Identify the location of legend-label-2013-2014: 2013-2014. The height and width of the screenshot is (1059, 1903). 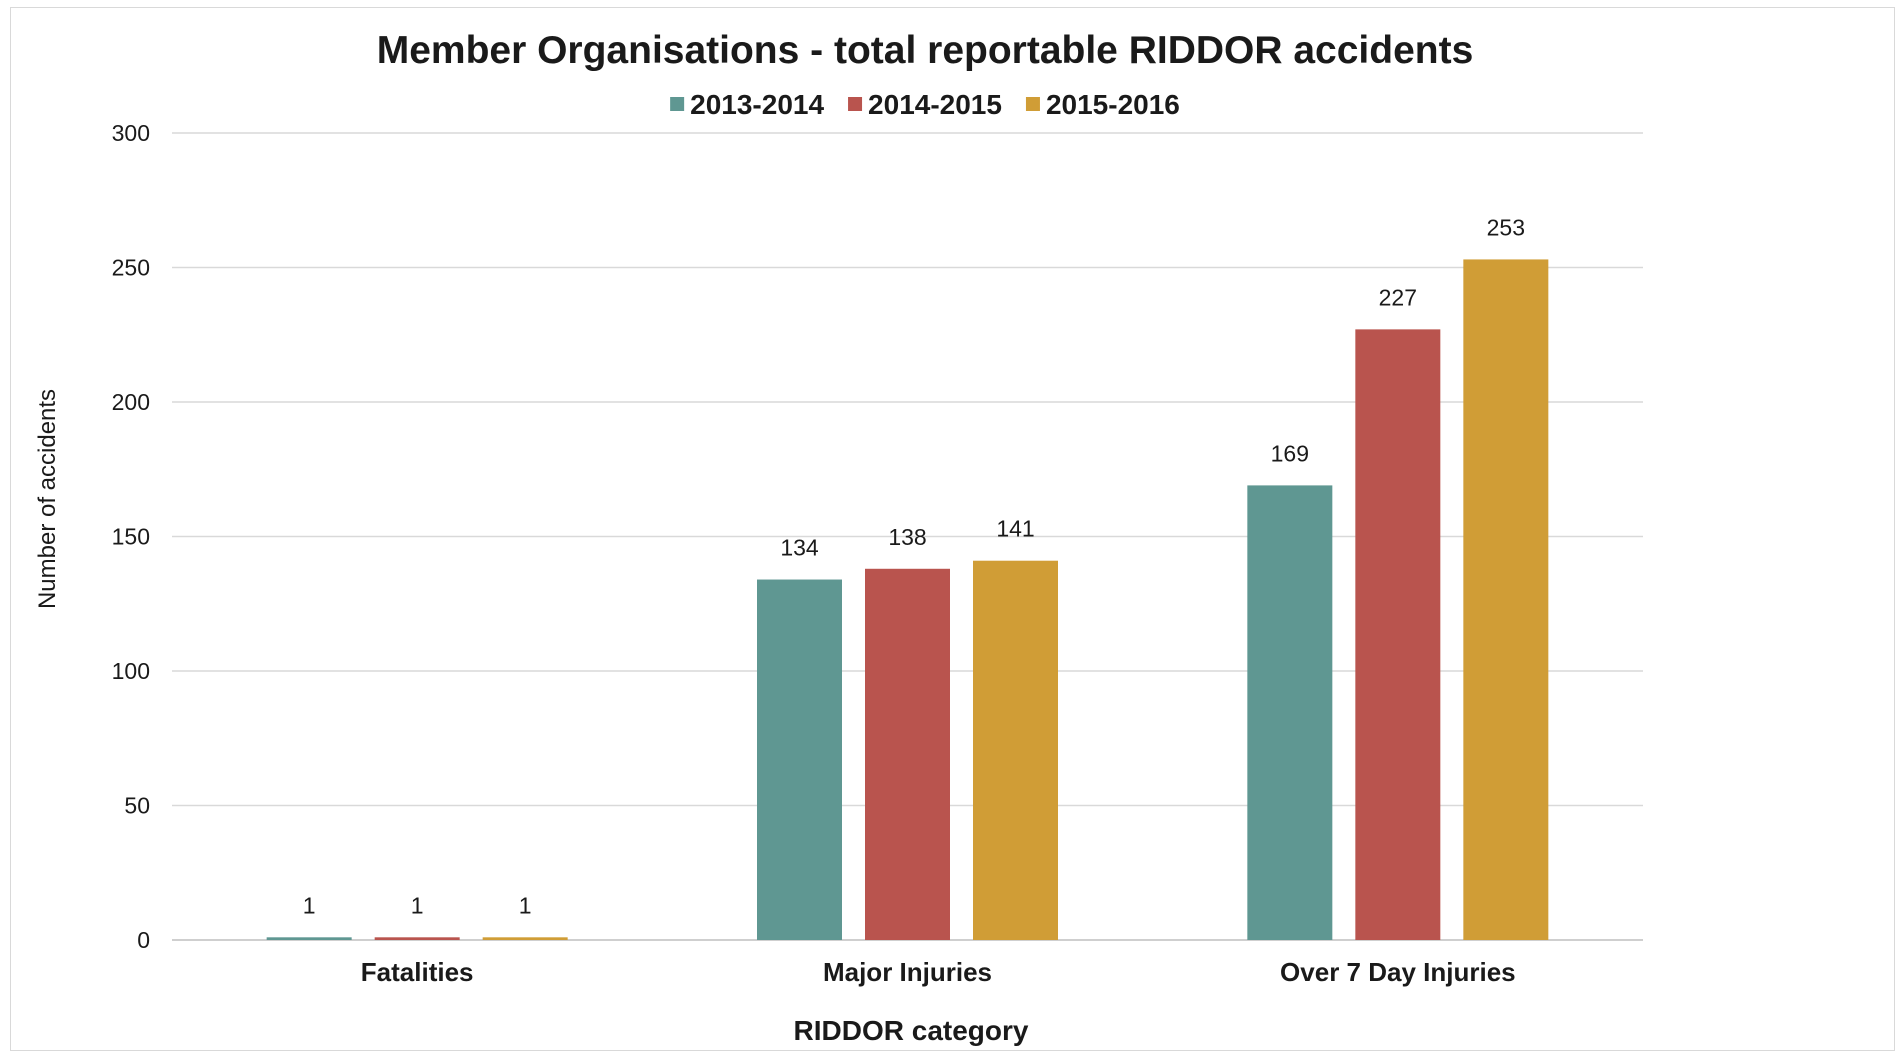
(757, 104).